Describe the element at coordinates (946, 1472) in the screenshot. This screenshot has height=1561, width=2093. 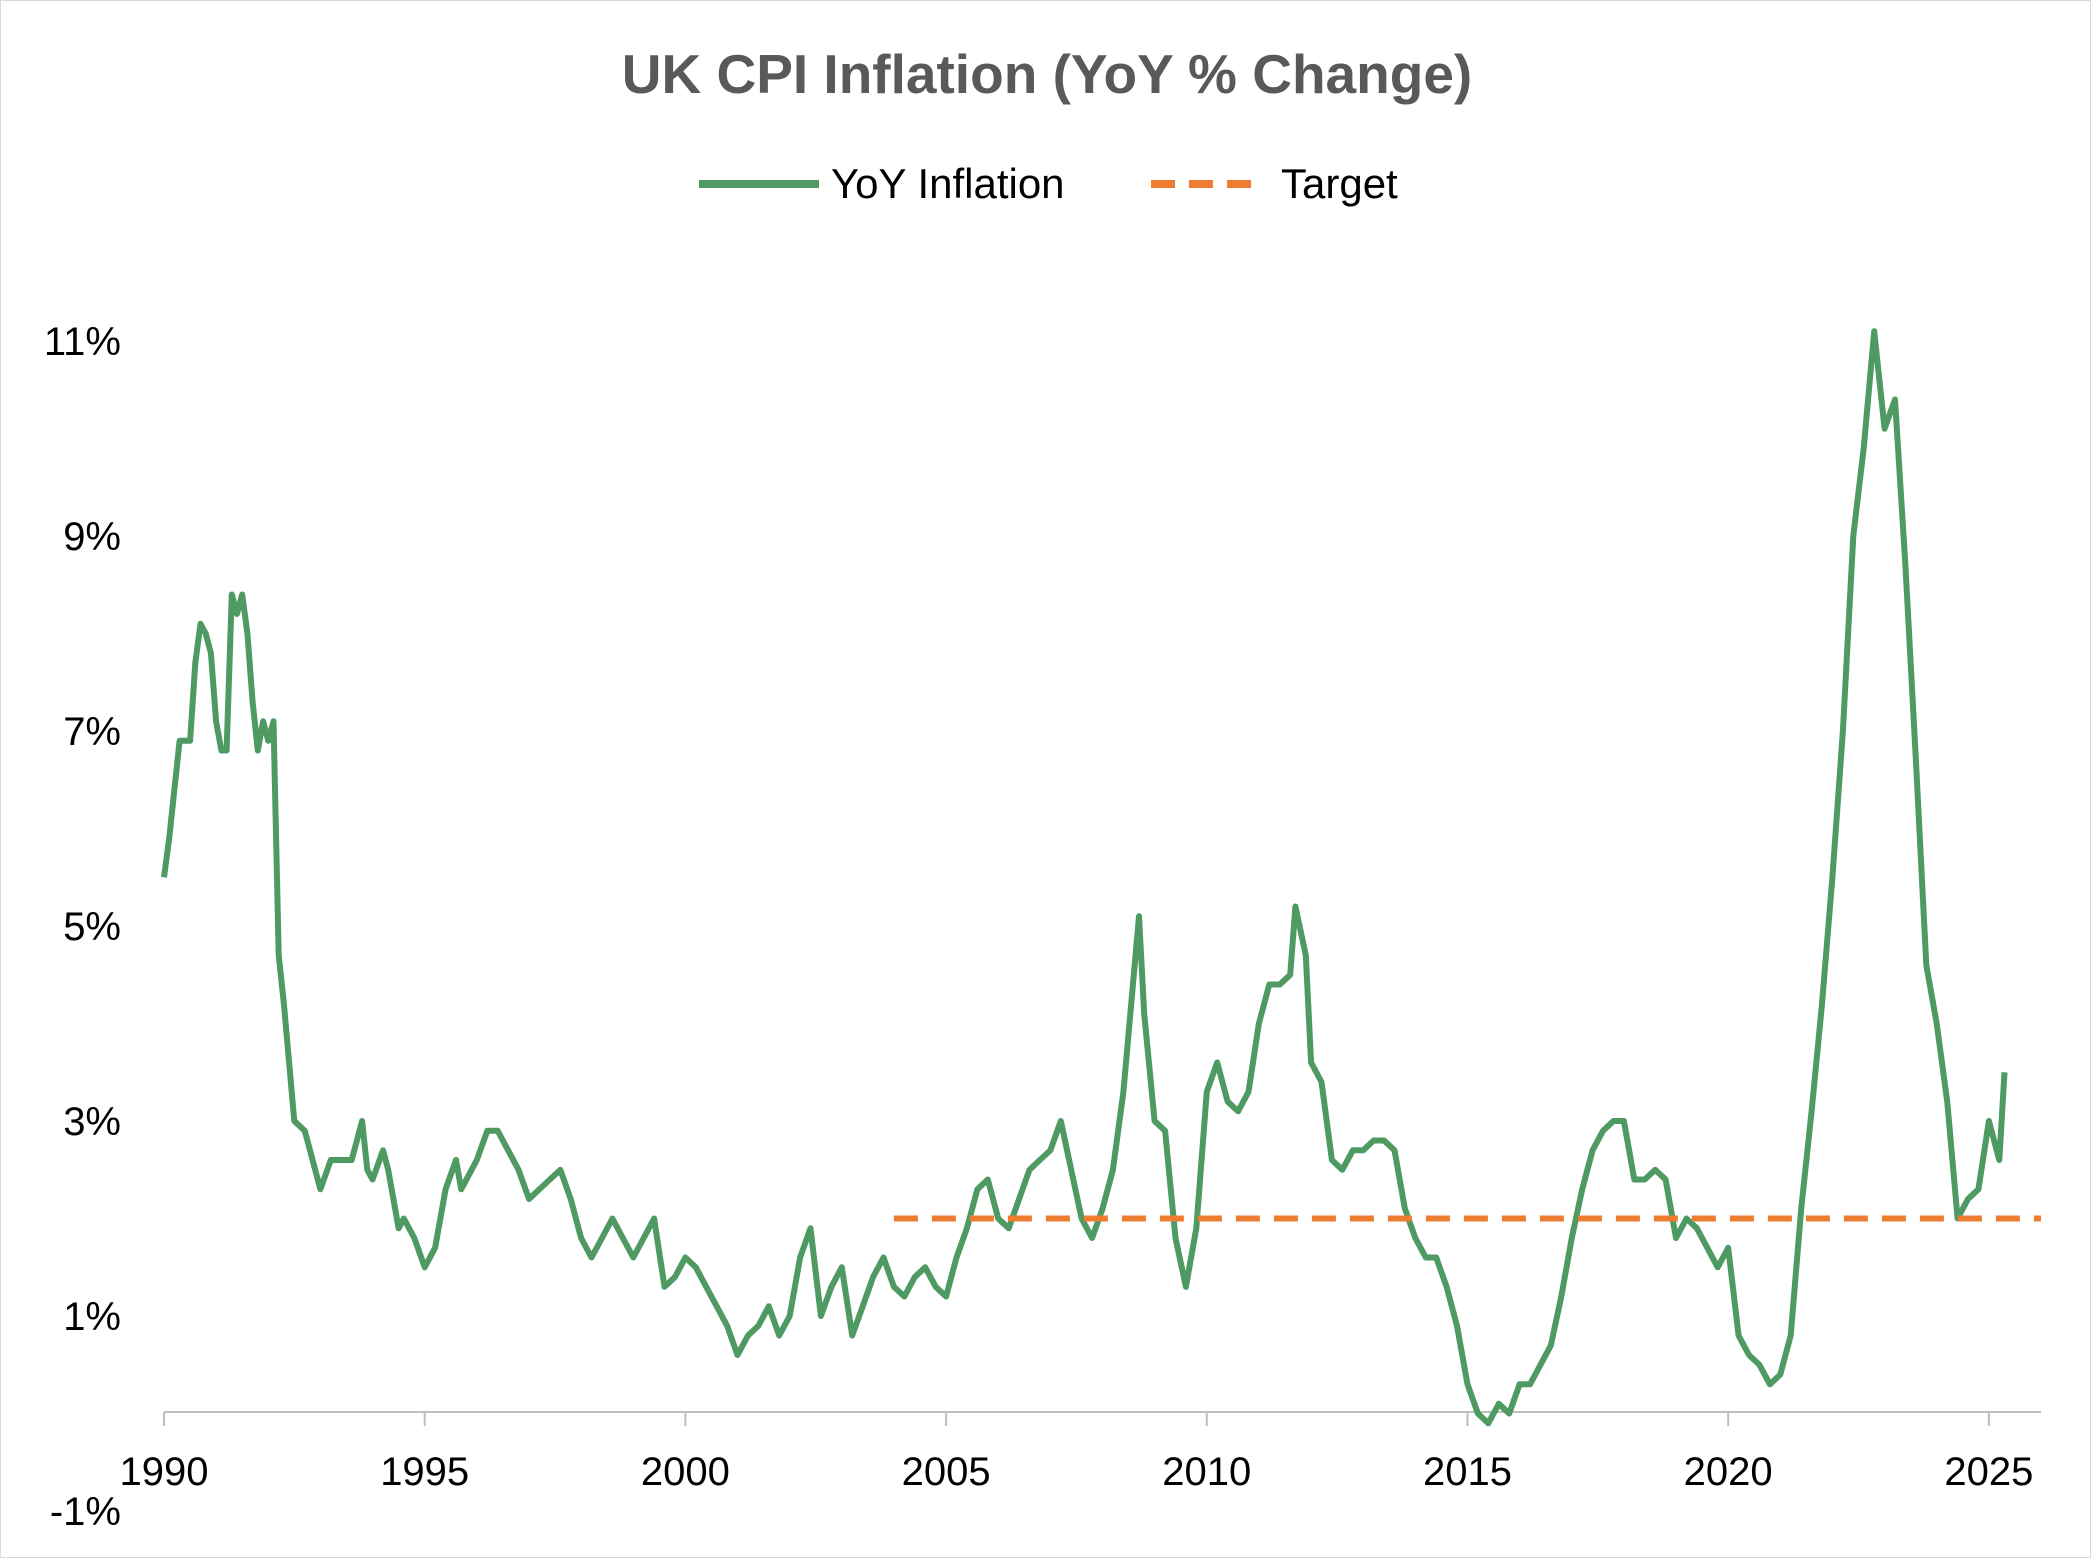
I see `x-tick-label: 2005` at that location.